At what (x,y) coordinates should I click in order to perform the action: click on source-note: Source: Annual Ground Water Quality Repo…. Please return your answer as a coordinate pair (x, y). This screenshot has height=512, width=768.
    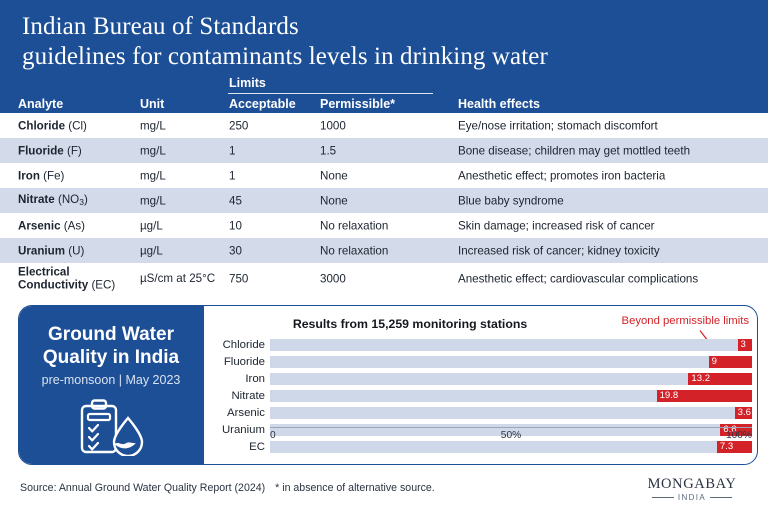
    Looking at the image, I should click on (227, 488).